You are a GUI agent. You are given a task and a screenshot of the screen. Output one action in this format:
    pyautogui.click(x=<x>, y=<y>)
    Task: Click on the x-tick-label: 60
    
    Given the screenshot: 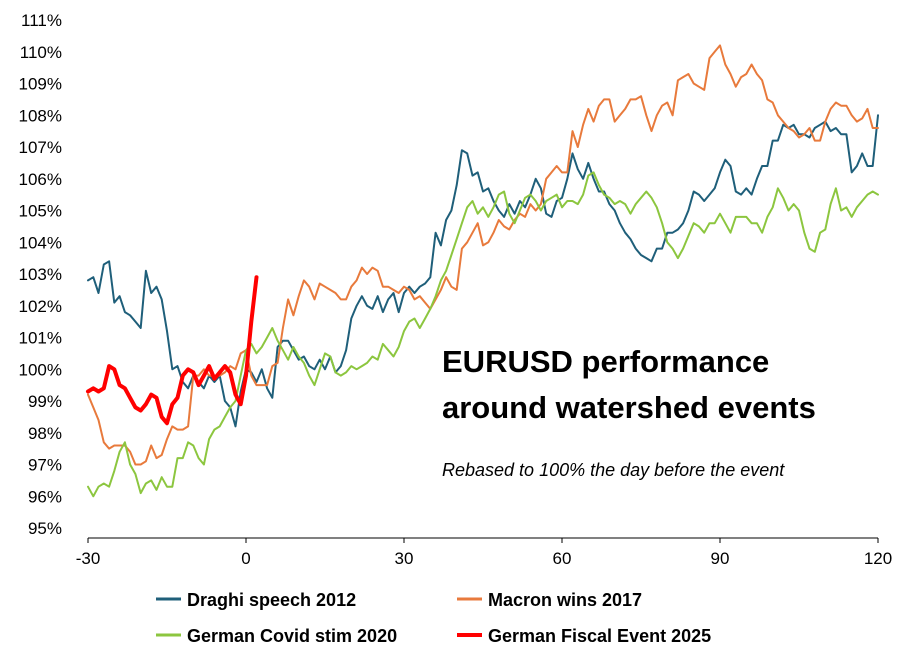 What is the action you would take?
    pyautogui.click(x=562, y=558)
    